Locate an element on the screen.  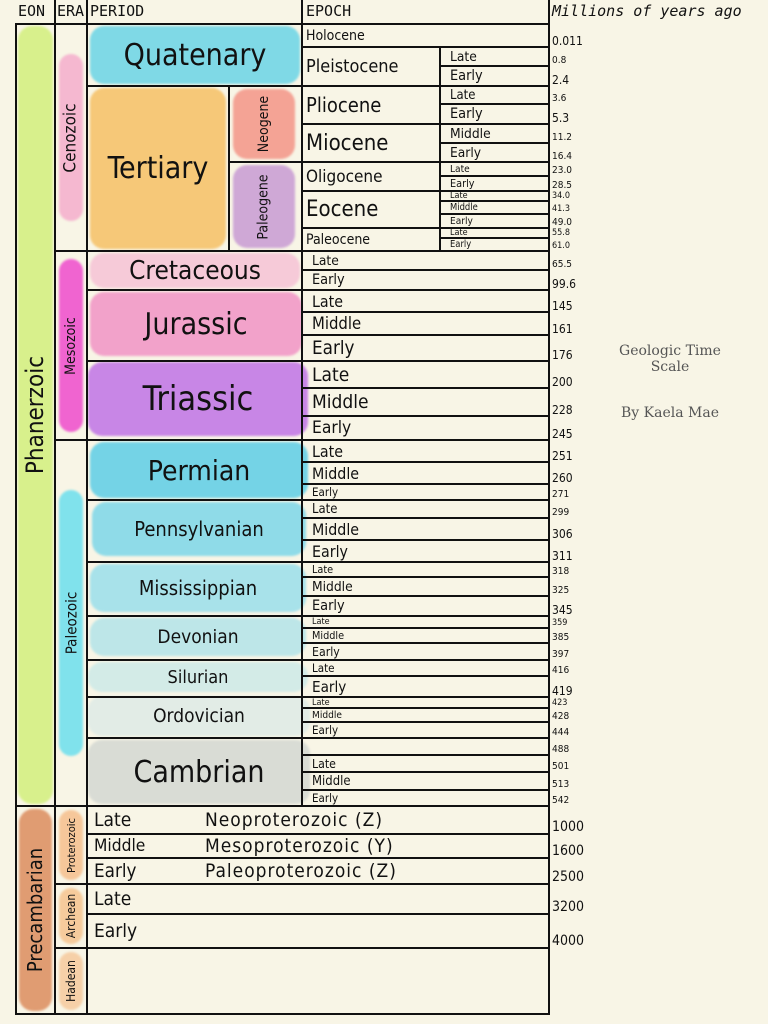
age-label: 145 is located at coordinates (562, 306).